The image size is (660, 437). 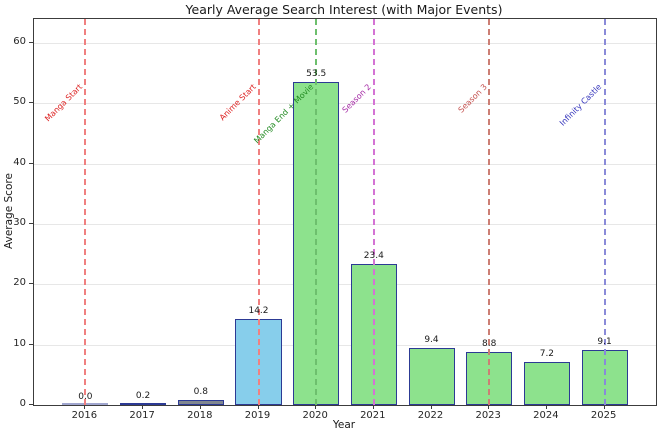 I want to click on event-line-anime-start, so click(x=258, y=212).